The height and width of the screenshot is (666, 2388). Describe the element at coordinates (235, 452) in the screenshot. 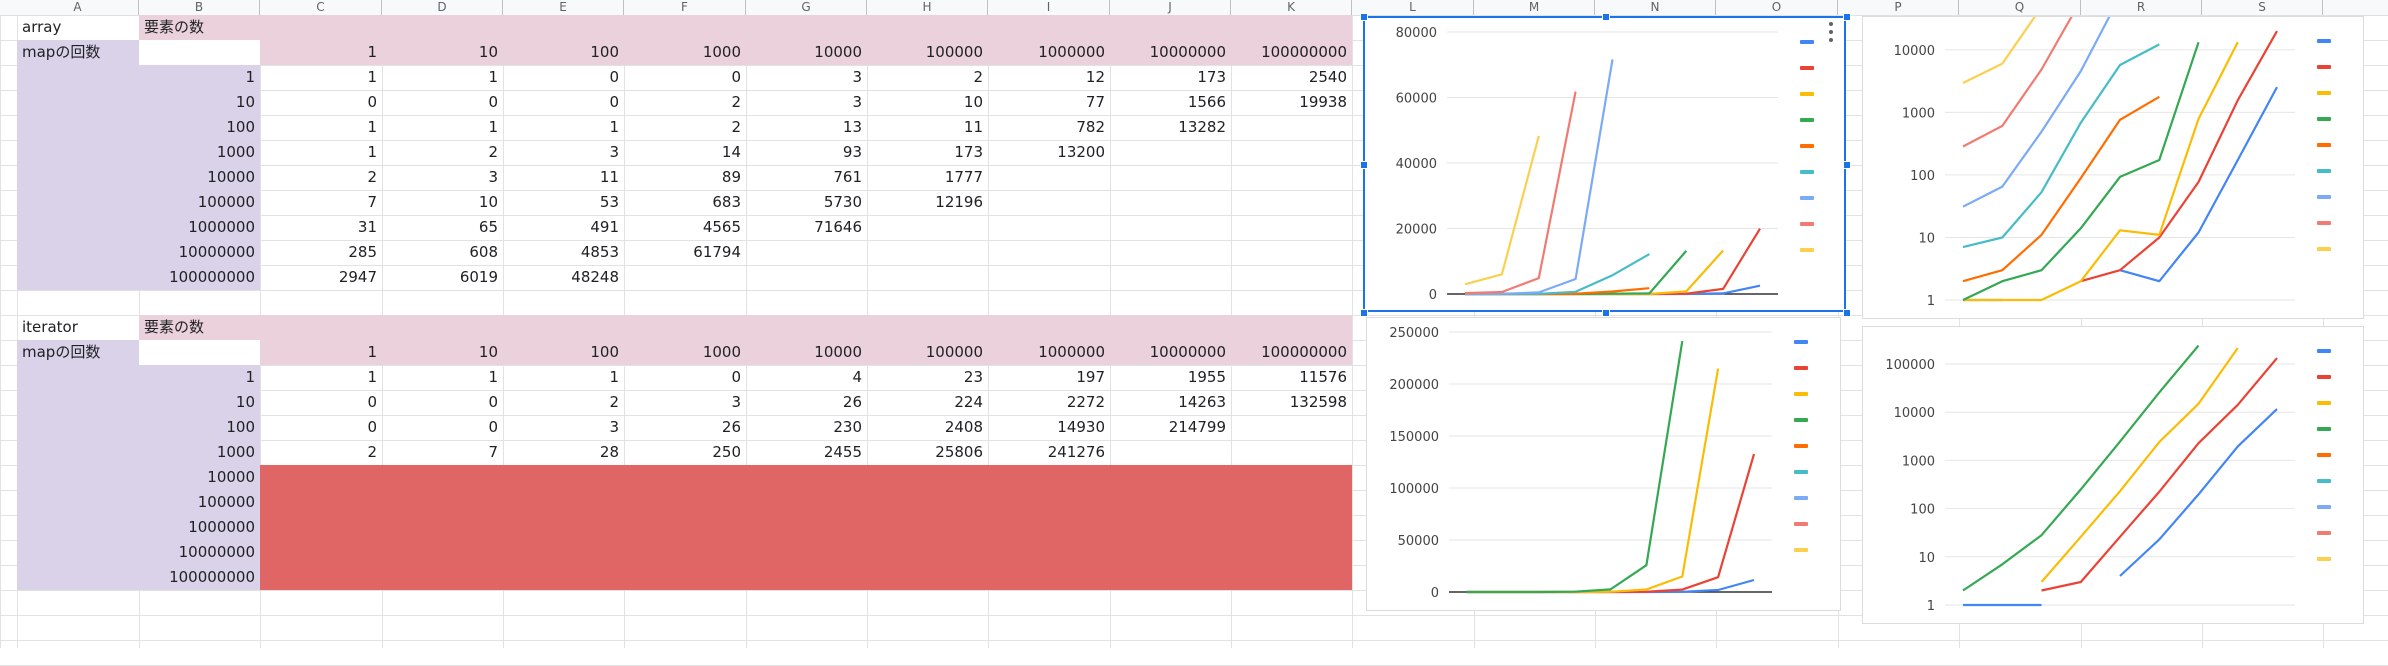

I see `row-label-1000: 1000` at that location.